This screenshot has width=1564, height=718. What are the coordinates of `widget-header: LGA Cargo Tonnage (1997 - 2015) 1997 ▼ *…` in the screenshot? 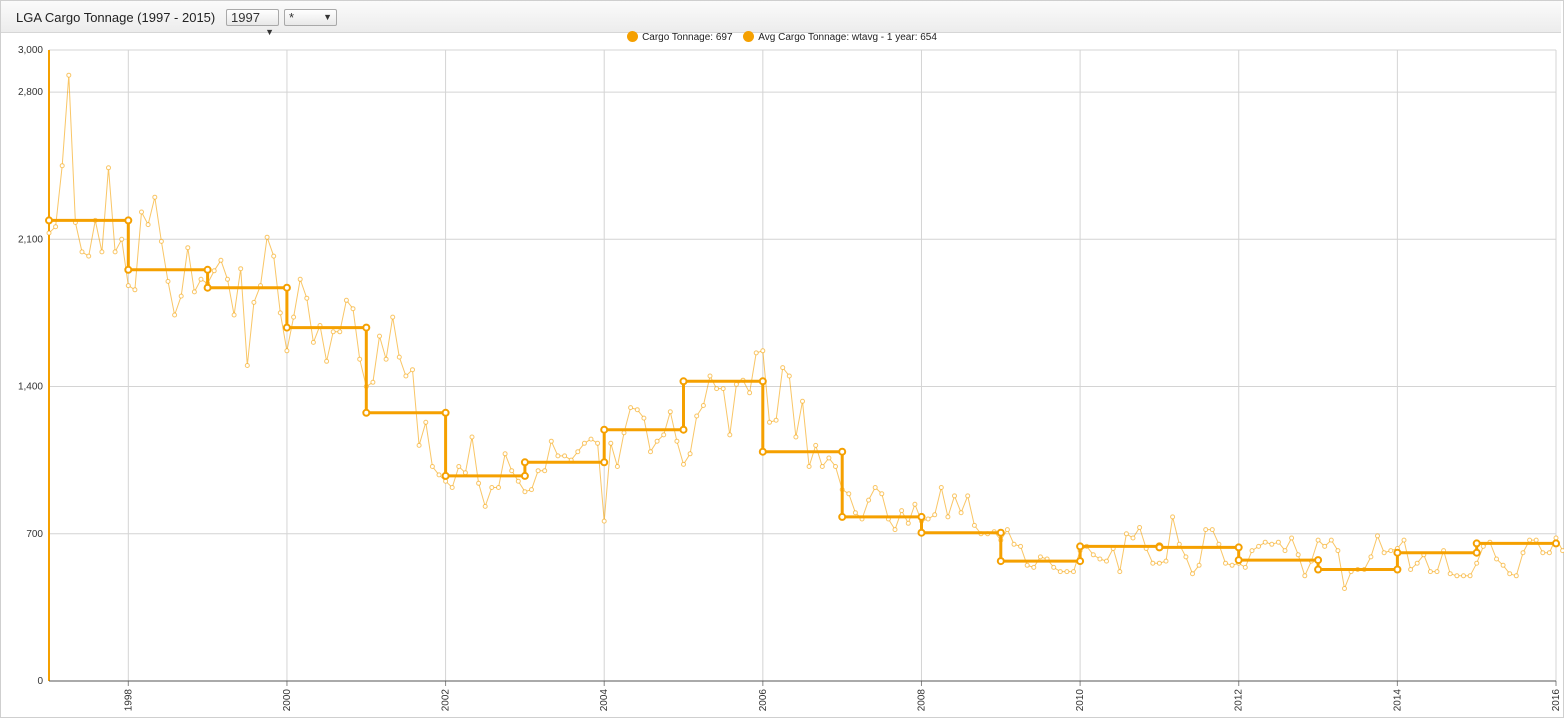 It's located at (781, 19).